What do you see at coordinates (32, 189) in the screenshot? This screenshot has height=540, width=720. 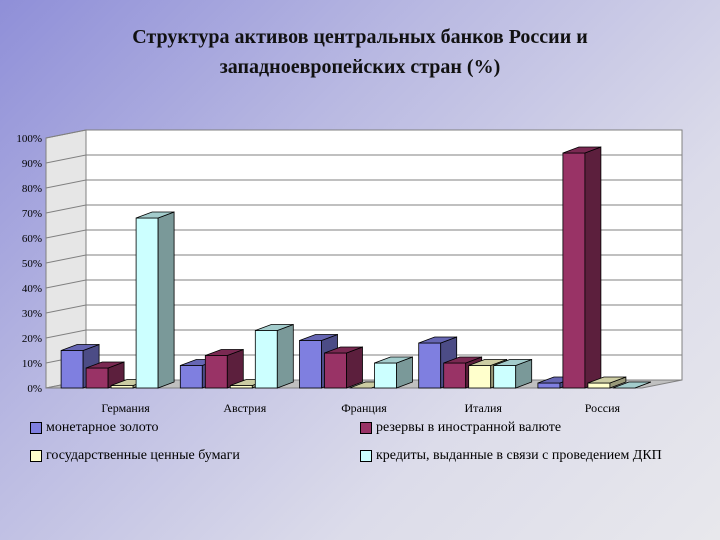 I see `y-tick-label: 80%` at bounding box center [32, 189].